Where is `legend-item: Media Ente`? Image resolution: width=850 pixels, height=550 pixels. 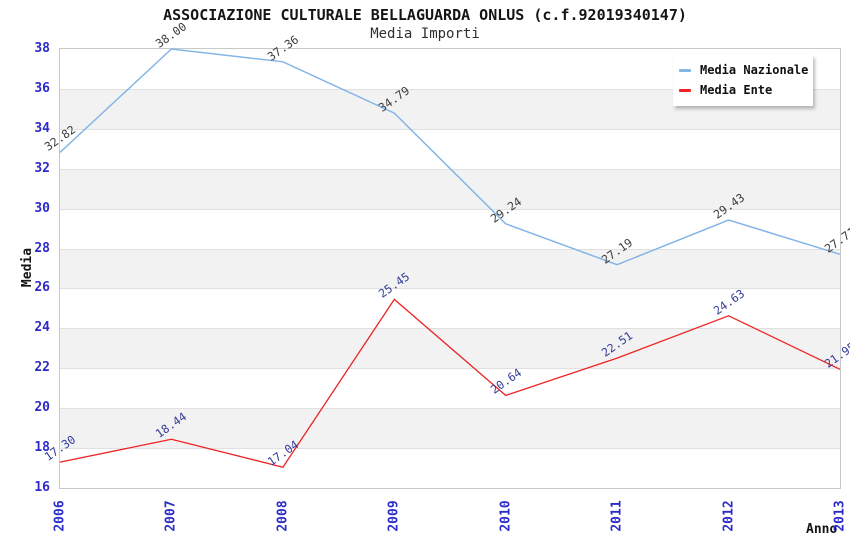 legend-item: Media Ente is located at coordinates (743, 90).